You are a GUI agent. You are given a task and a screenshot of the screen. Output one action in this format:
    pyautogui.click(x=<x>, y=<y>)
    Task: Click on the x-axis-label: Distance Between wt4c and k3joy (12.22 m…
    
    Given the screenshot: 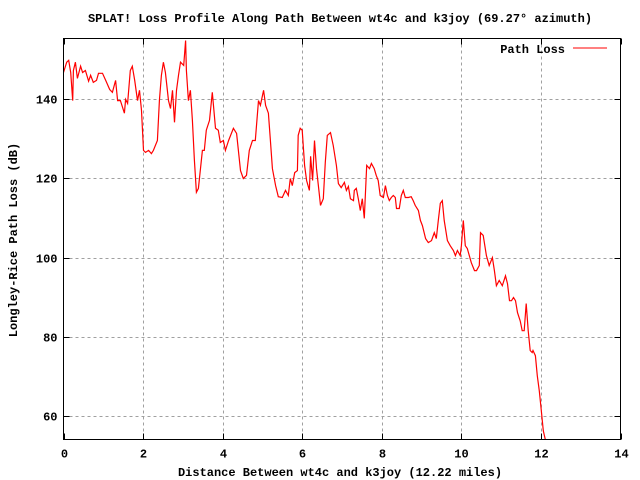 What is the action you would take?
    pyautogui.click(x=340, y=473)
    